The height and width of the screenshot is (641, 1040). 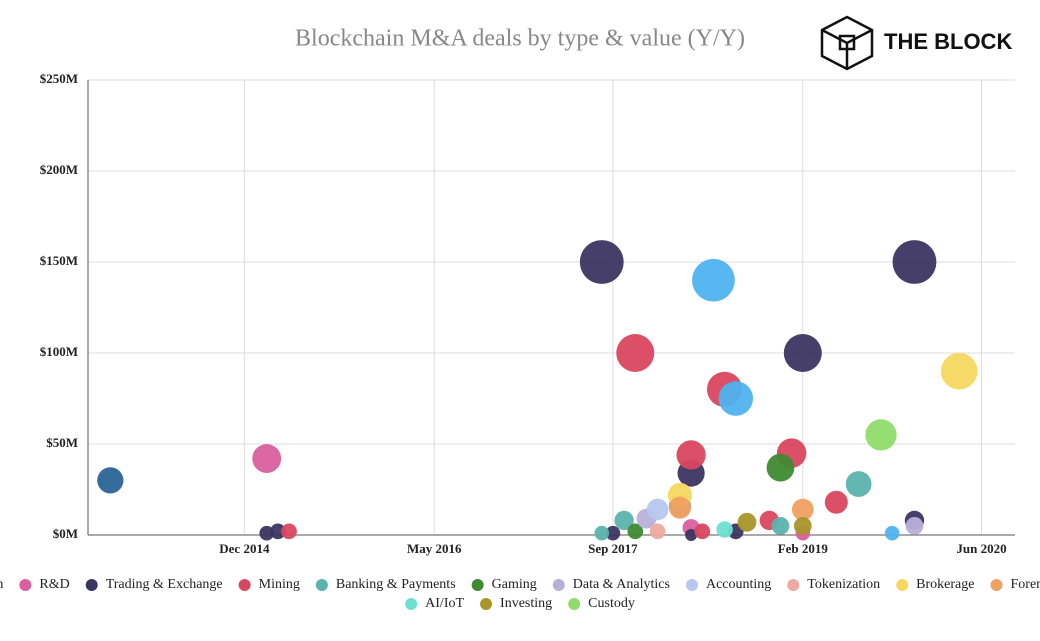 What do you see at coordinates (526, 603) in the screenshot?
I see `legend-label: Investing` at bounding box center [526, 603].